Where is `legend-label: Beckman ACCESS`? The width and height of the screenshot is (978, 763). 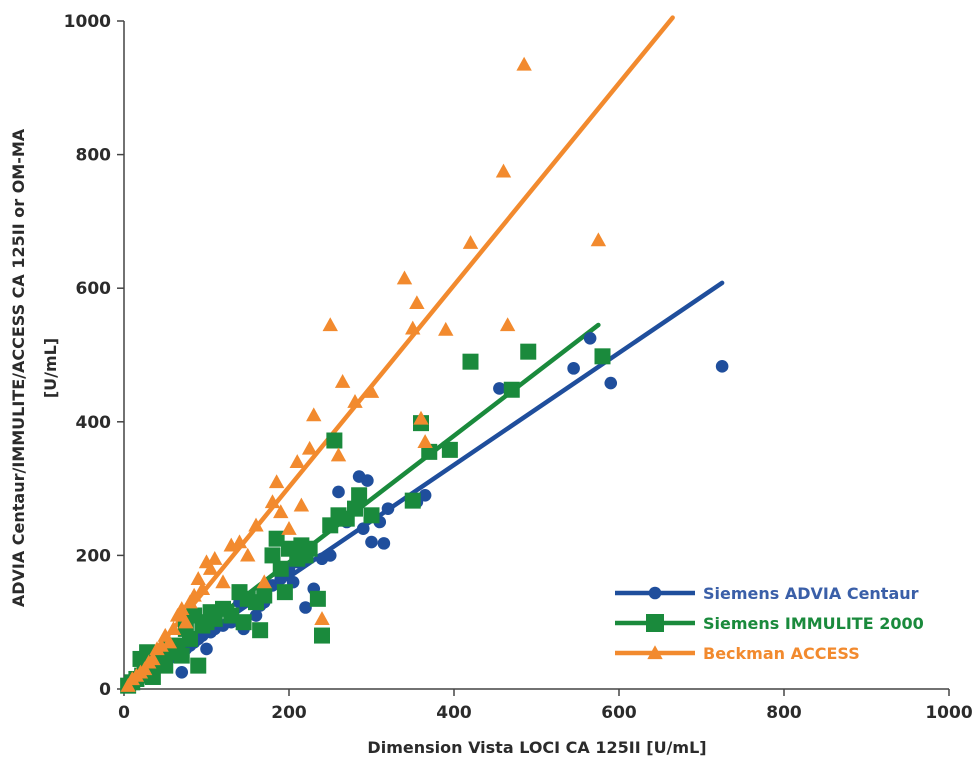 legend-label: Beckman ACCESS is located at coordinates (781, 653).